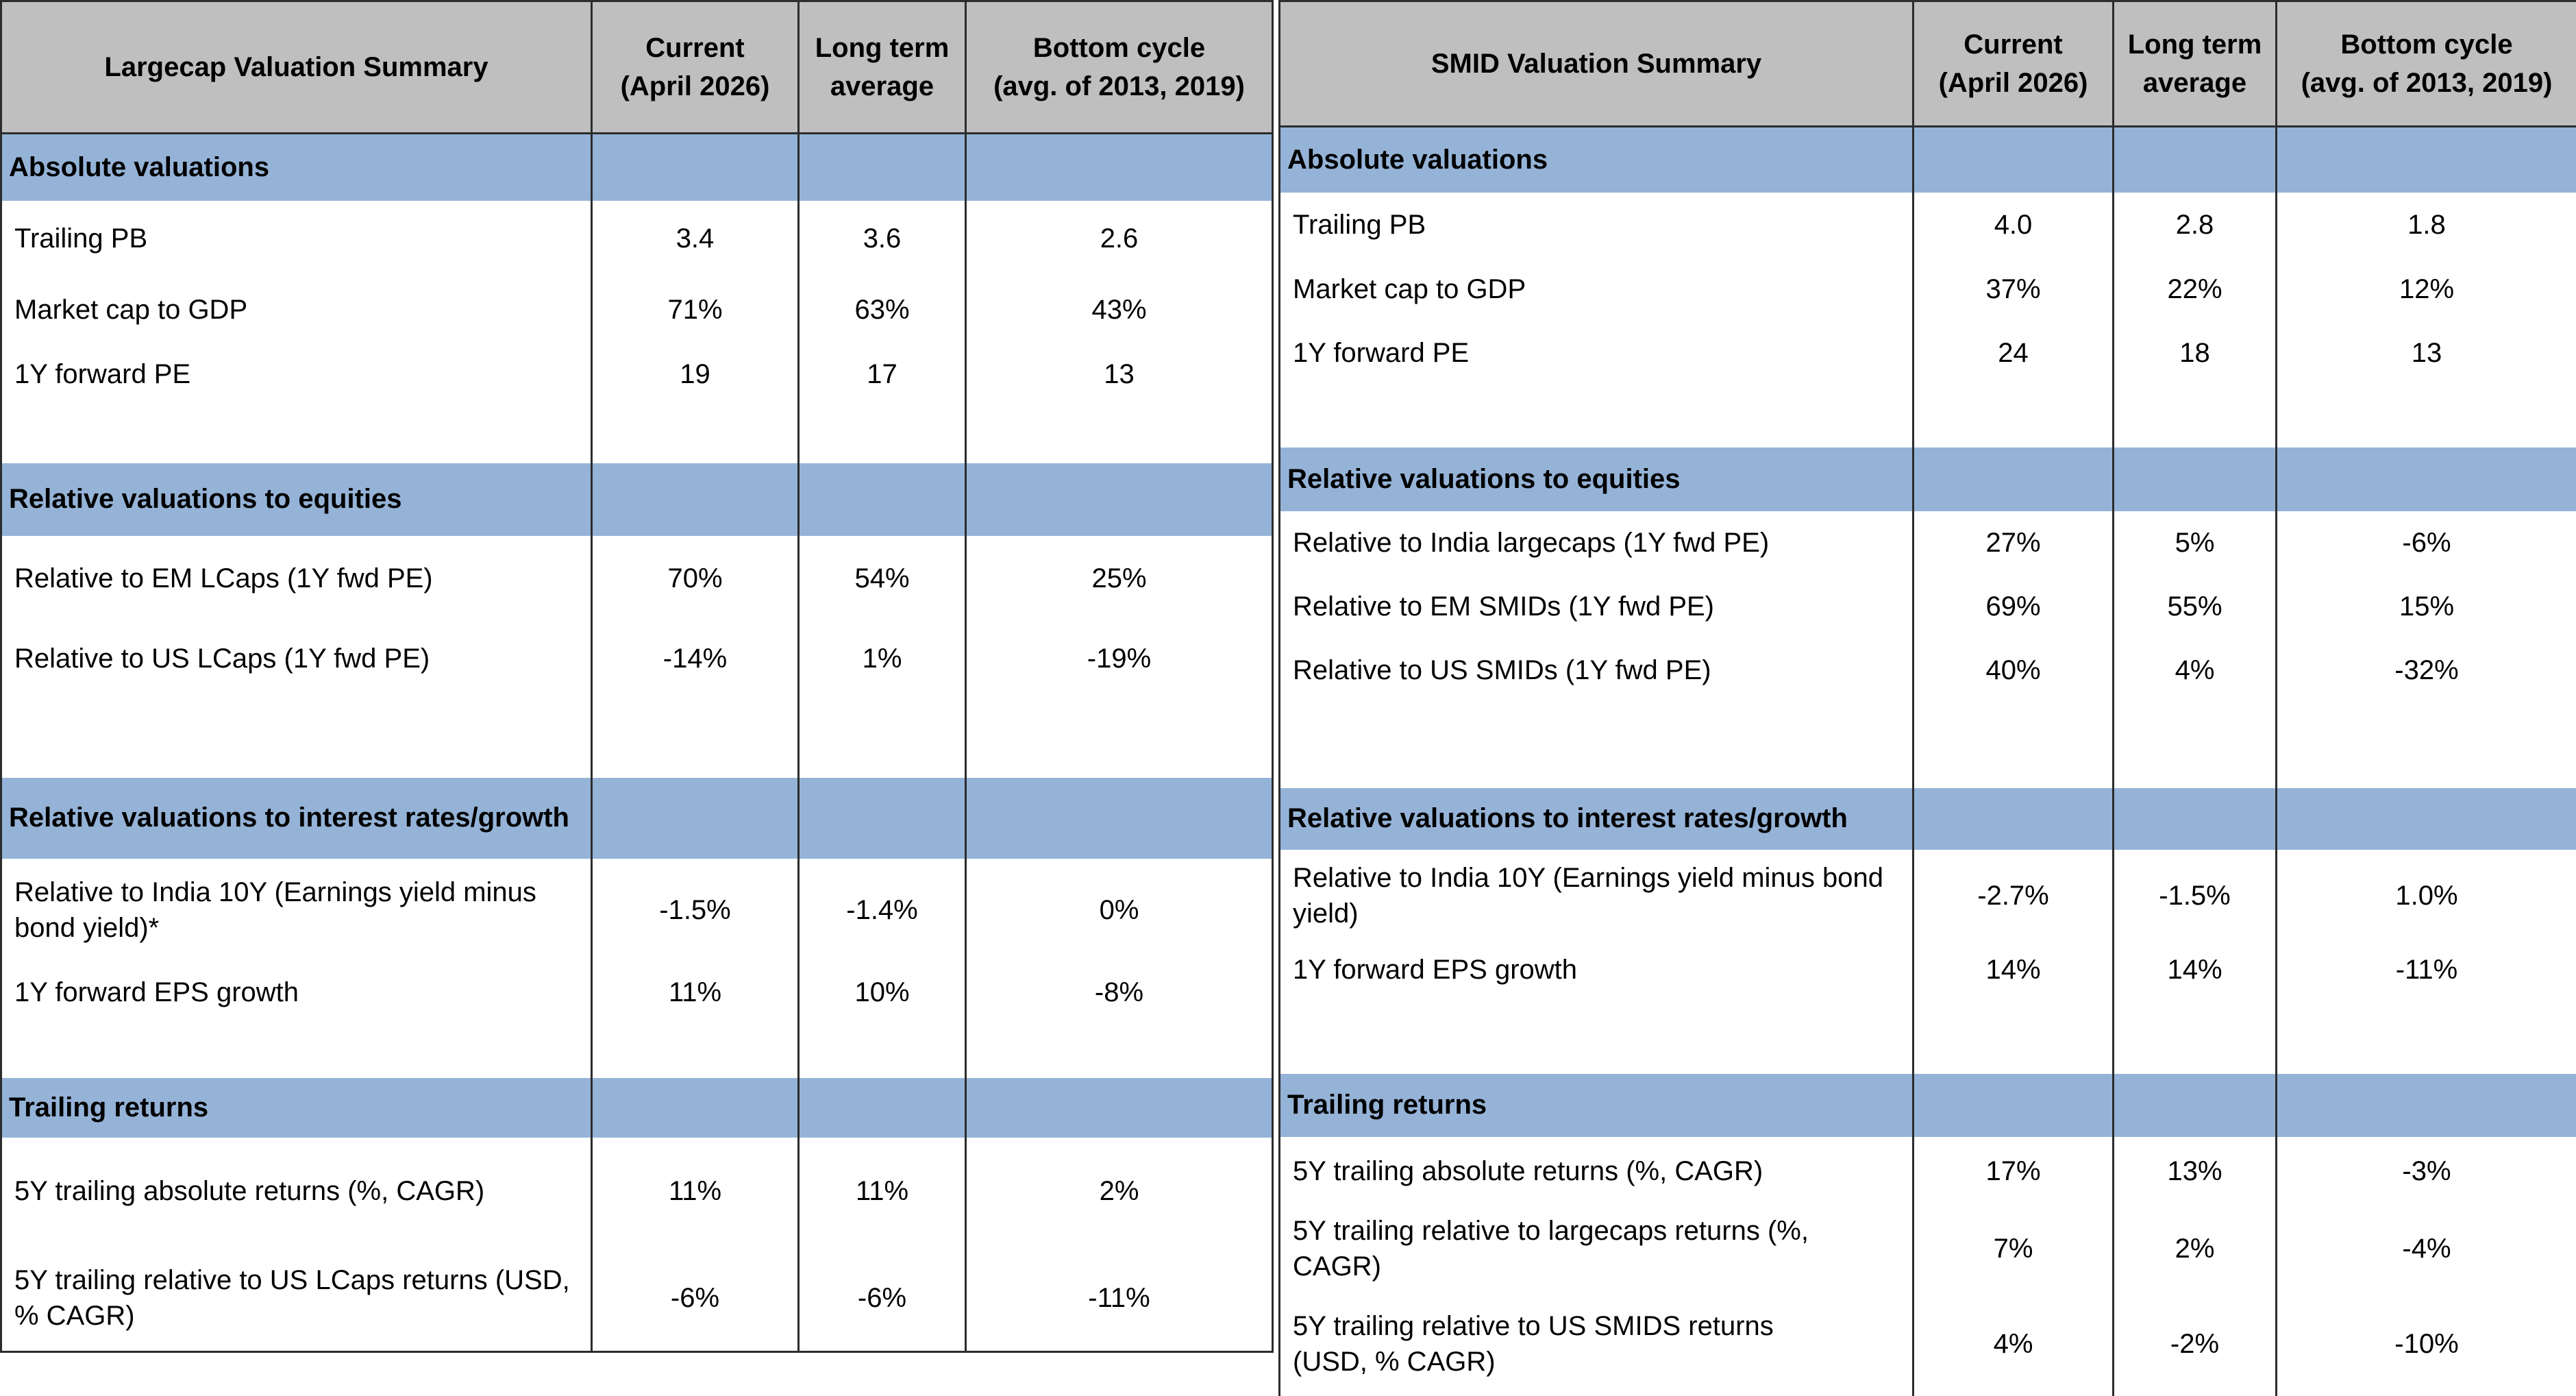  I want to click on row-label: 1Y forward EPS growth, so click(1597, 970).